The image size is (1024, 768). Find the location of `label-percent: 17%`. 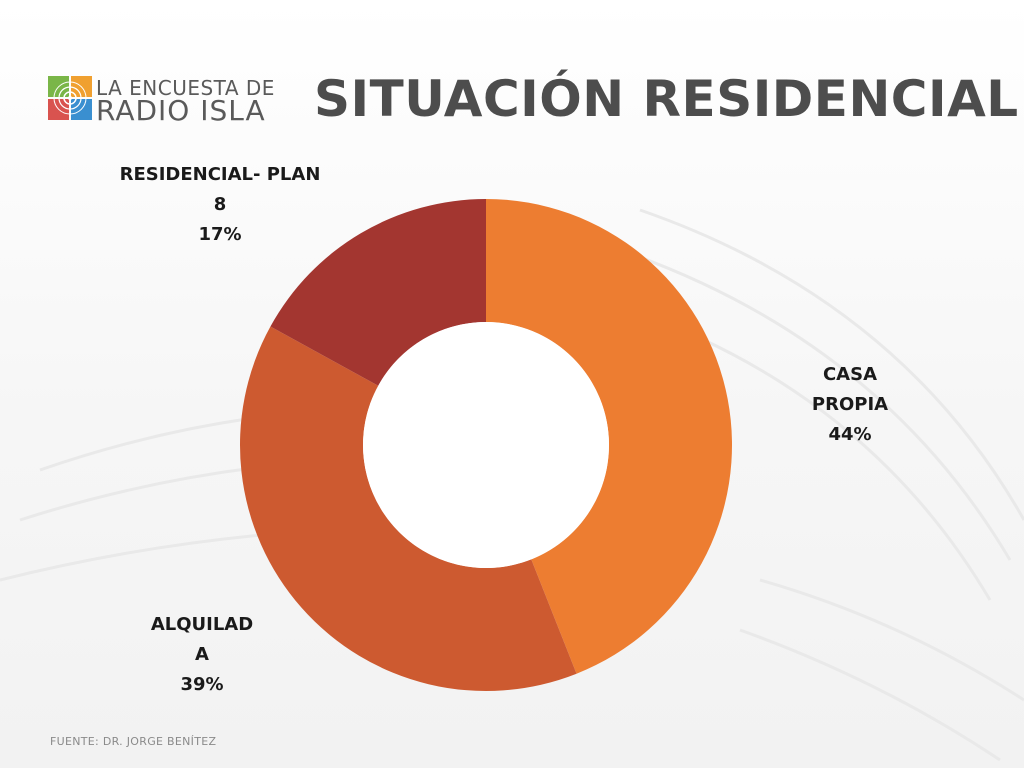

label-percent: 17% is located at coordinates (220, 234).